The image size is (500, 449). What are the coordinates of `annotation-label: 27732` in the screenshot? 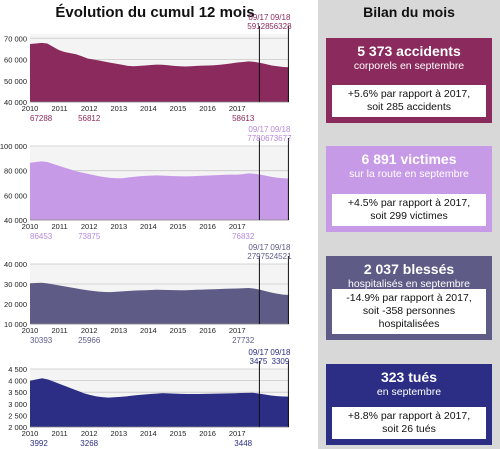 It's located at (243, 340).